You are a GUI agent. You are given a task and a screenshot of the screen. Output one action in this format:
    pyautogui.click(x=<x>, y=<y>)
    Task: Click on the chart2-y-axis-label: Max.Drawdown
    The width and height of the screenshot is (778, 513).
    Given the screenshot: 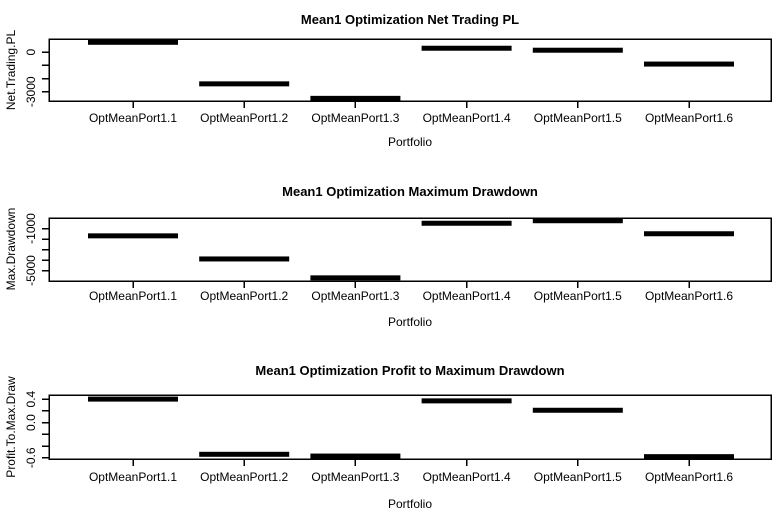 What is the action you would take?
    pyautogui.click(x=11, y=249)
    